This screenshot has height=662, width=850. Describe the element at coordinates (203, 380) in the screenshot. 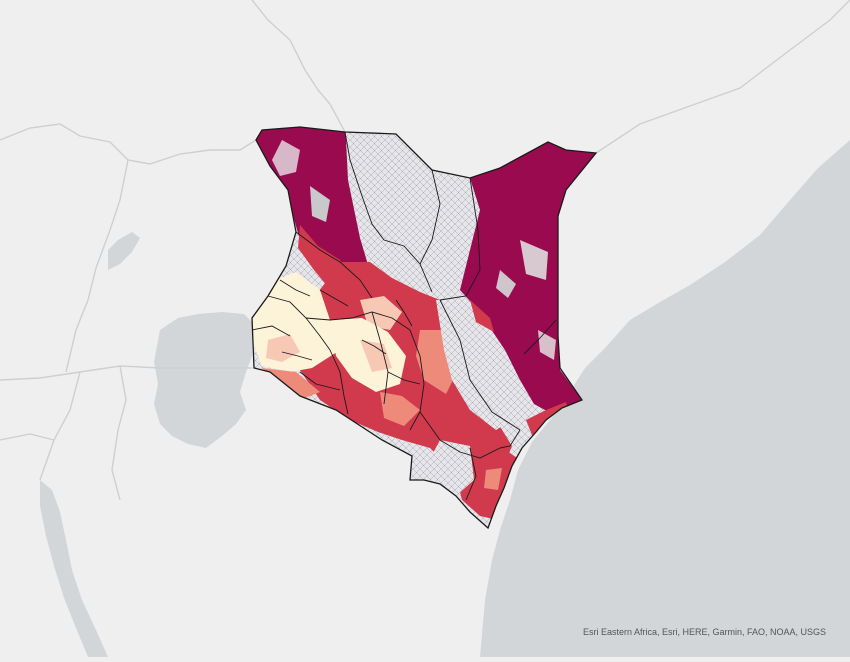

I see `lake-victoria` at that location.